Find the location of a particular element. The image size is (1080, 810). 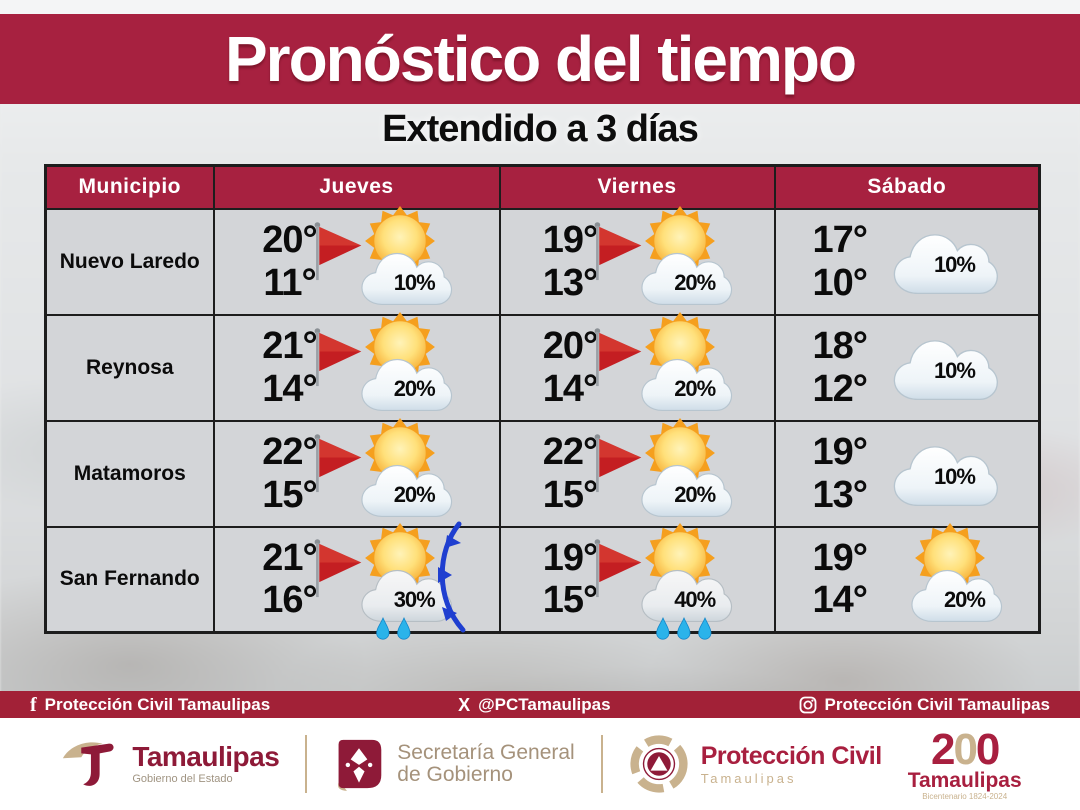

title-banner: Pronóstico del tiempo is located at coordinates (540, 59).